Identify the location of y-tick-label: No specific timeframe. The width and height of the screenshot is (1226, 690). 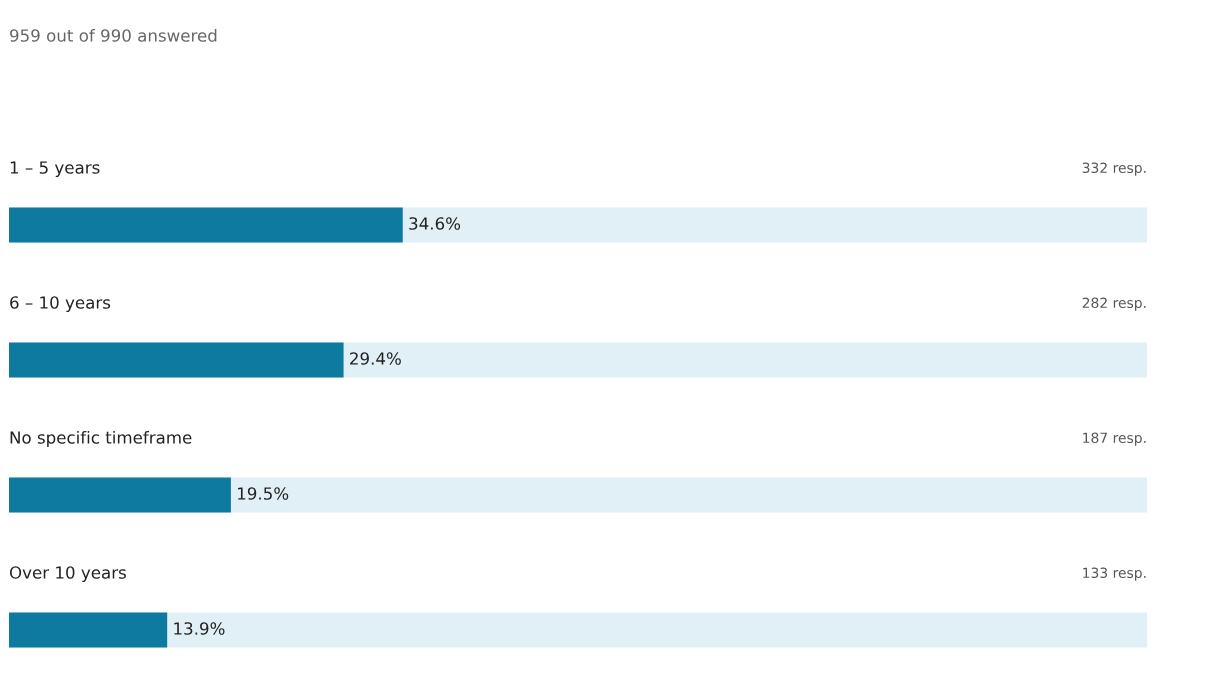
(101, 439).